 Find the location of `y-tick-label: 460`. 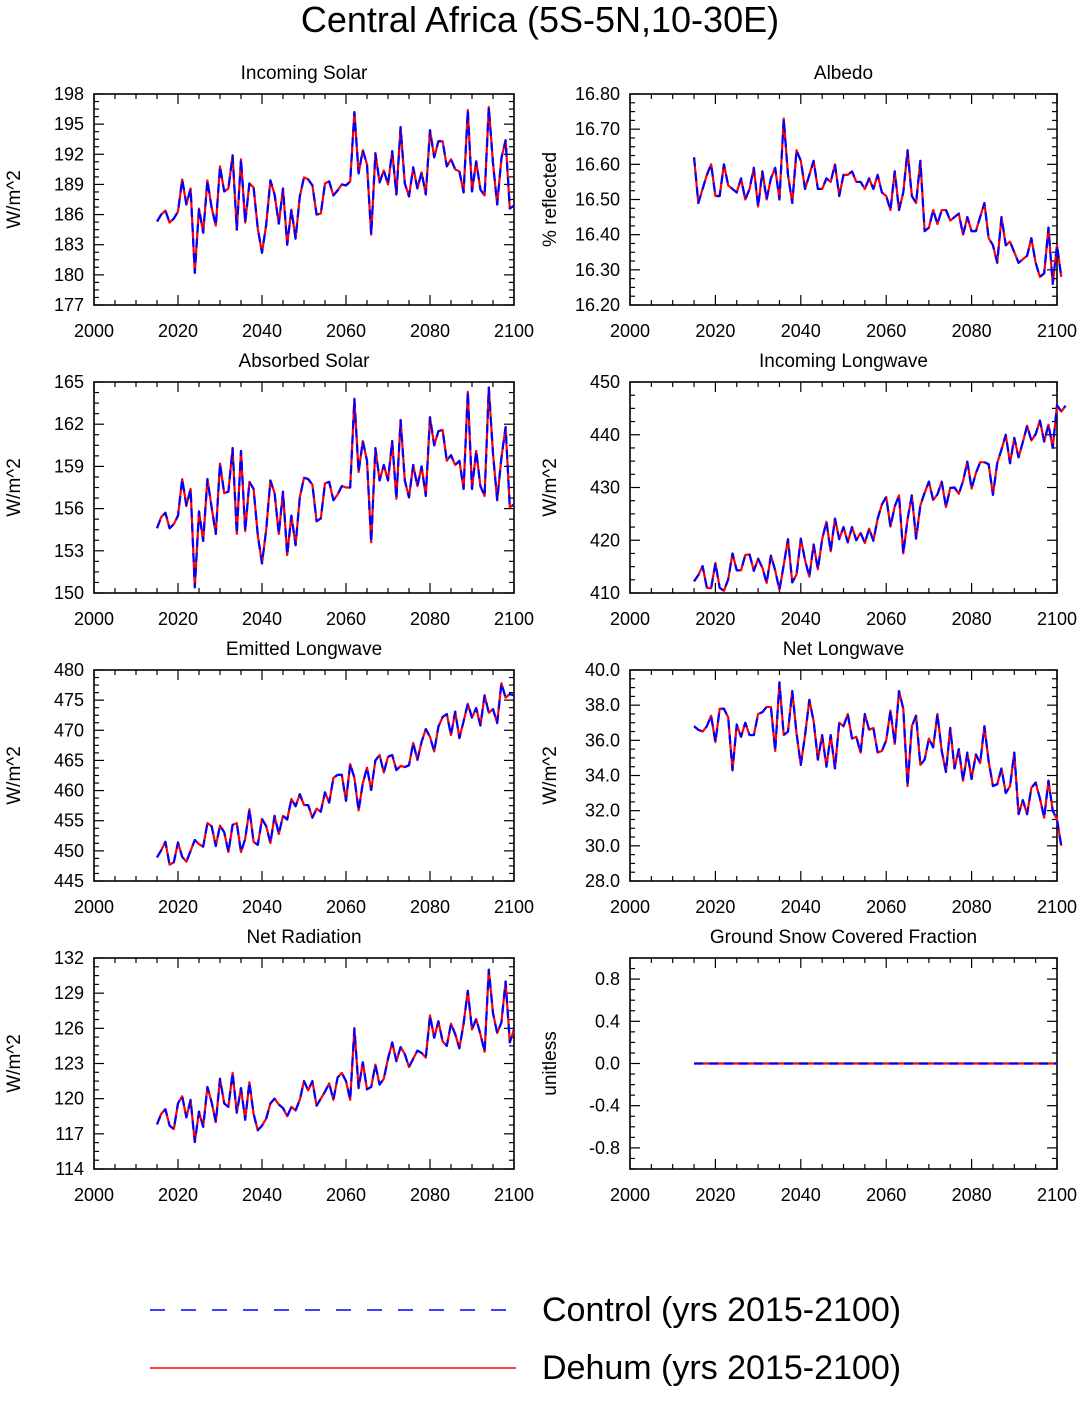

y-tick-label: 460 is located at coordinates (69, 791).